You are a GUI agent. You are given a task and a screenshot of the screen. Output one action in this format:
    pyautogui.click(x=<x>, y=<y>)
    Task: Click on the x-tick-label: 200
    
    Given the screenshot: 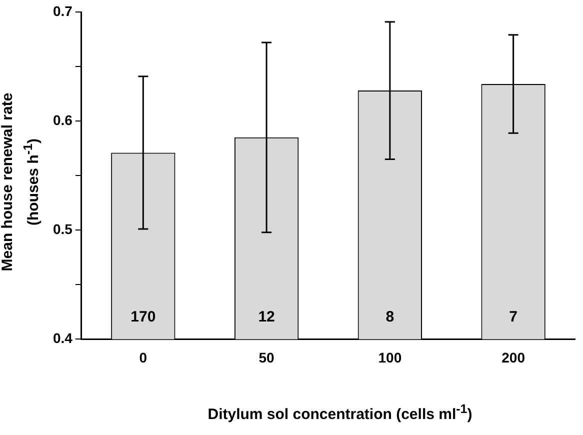 What is the action you would take?
    pyautogui.click(x=514, y=357)
    